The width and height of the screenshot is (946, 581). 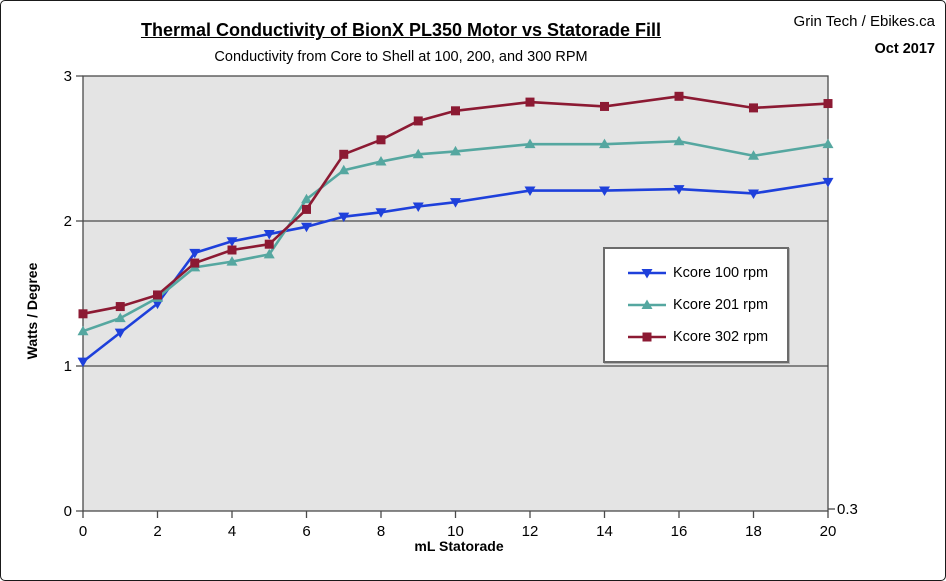 What do you see at coordinates (530, 531) in the screenshot?
I see `x-tick-label: 12` at bounding box center [530, 531].